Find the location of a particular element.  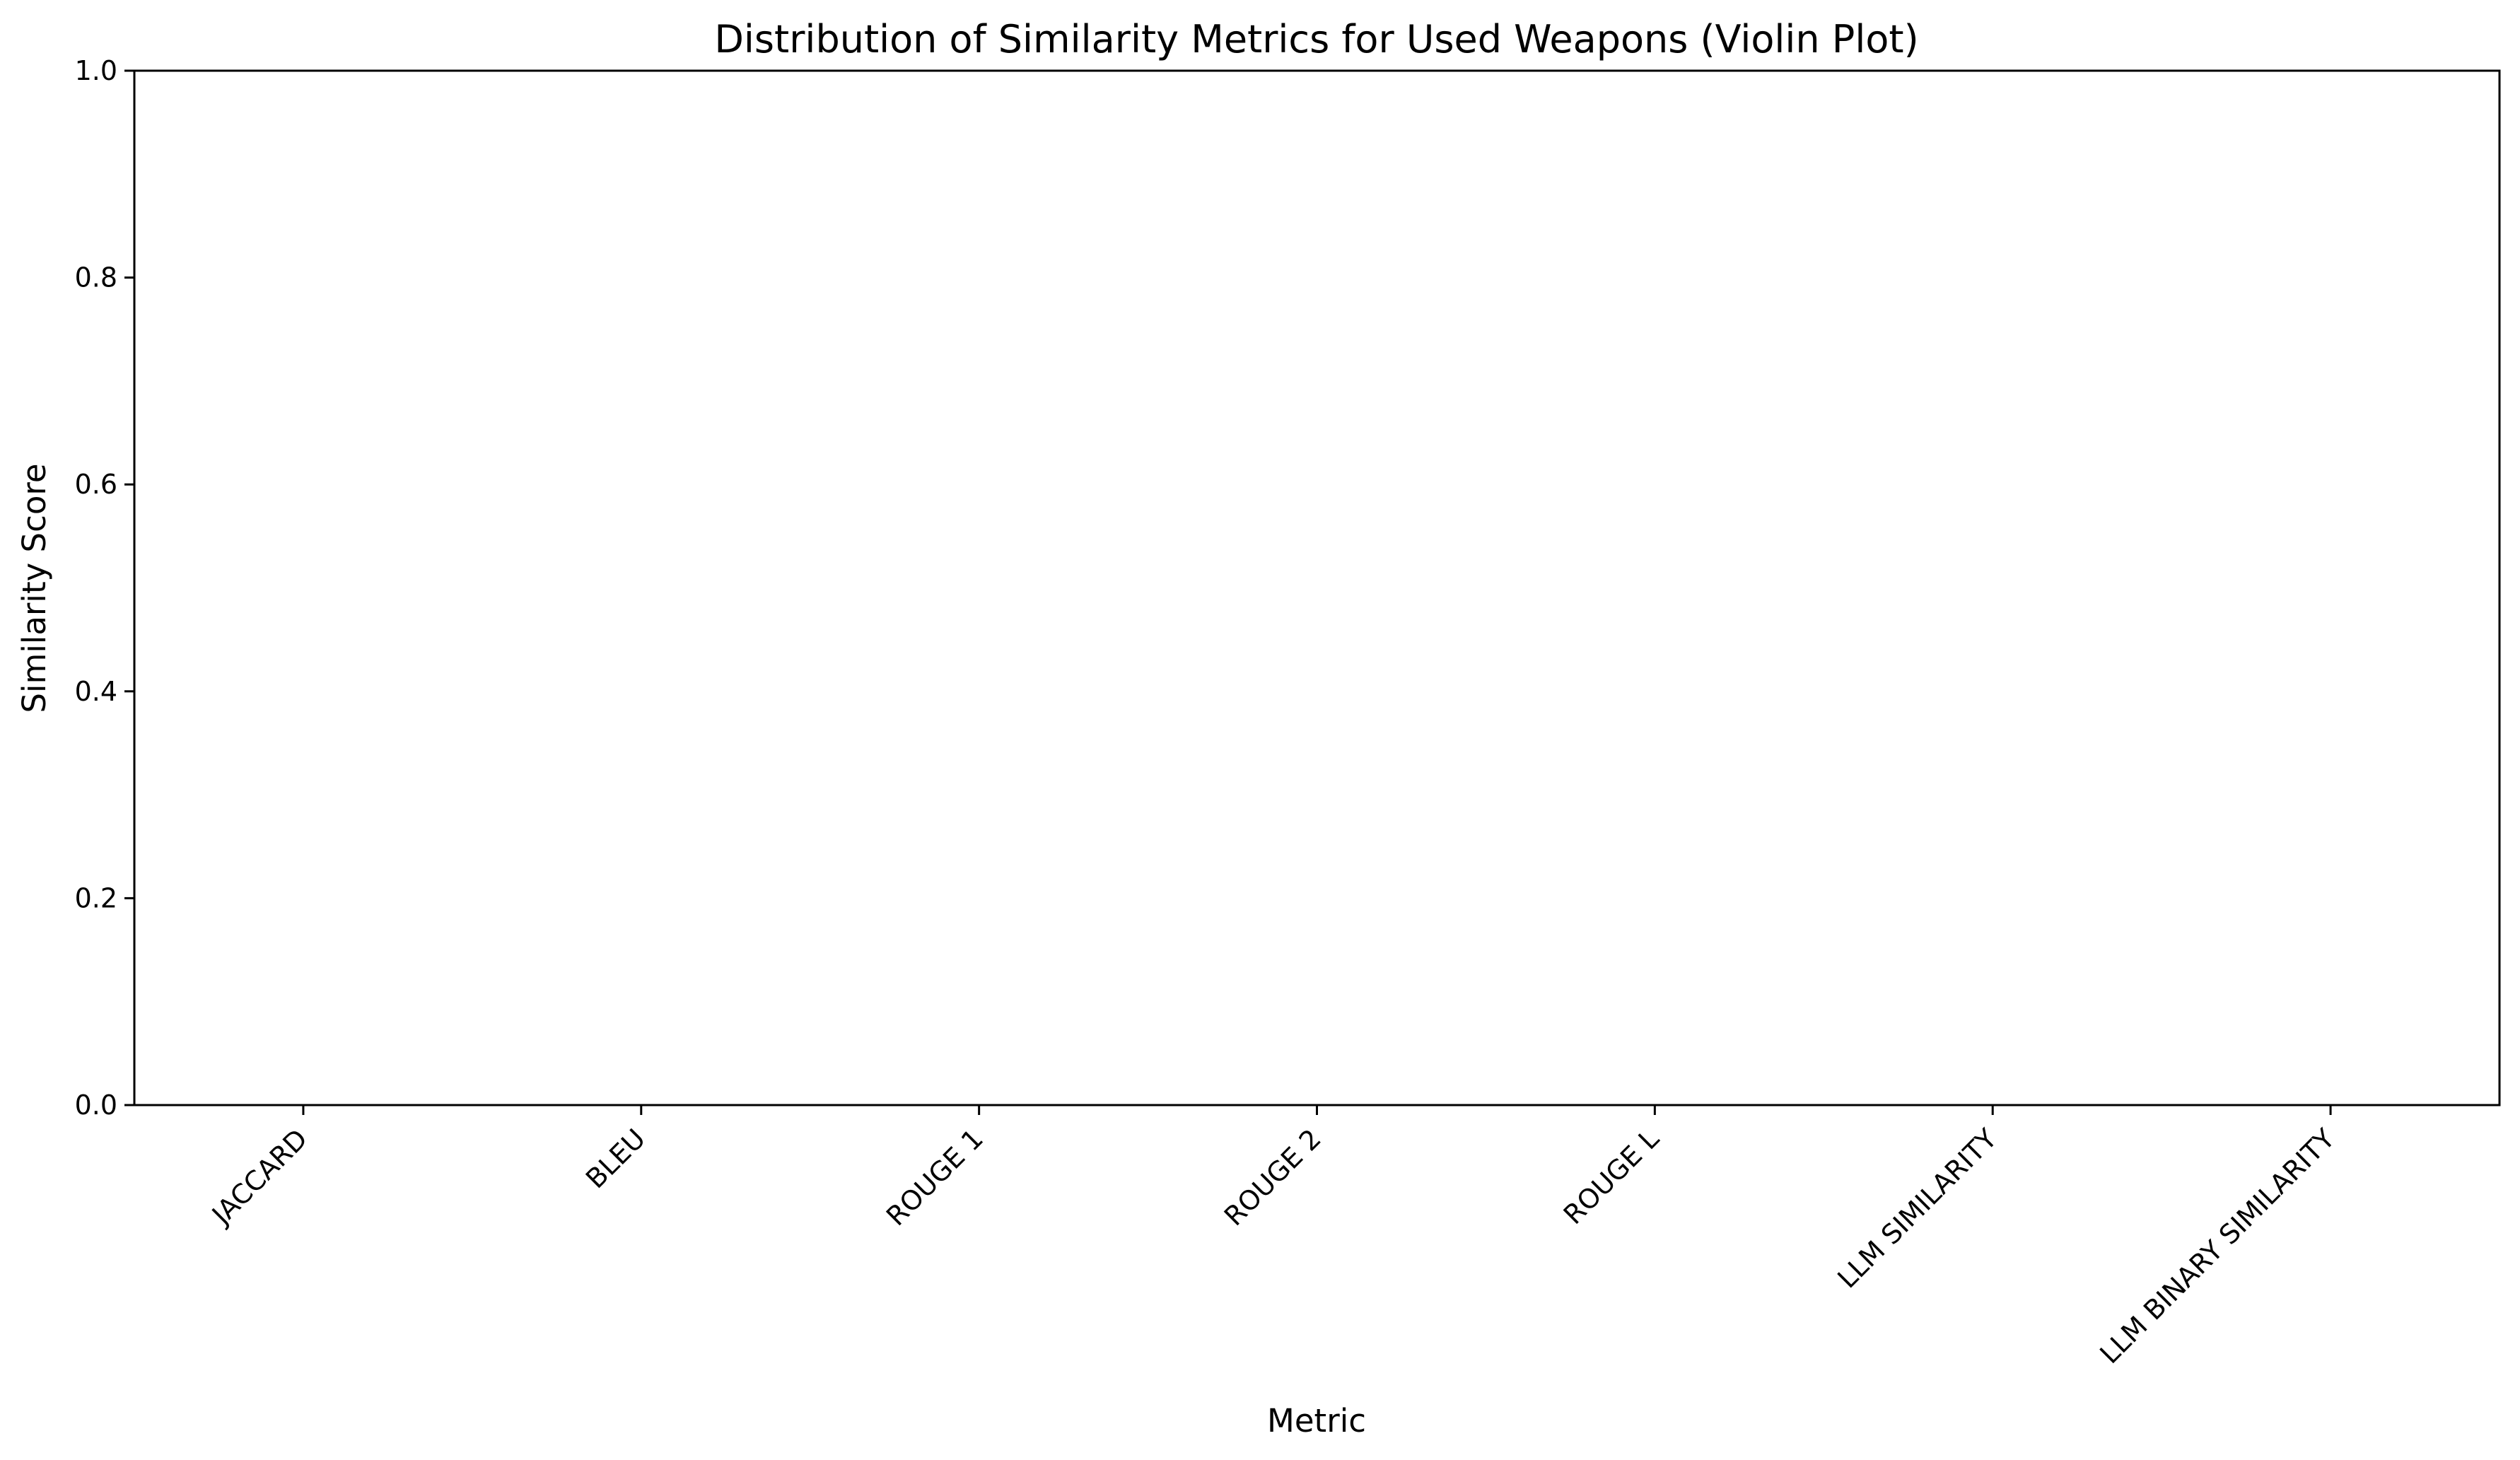

x-tick-label: ROUGE 2 is located at coordinates (1272, 1177).